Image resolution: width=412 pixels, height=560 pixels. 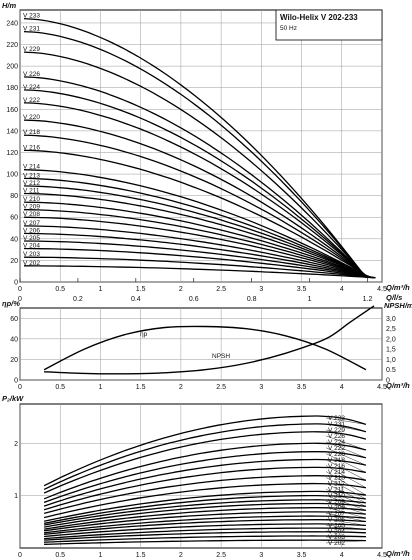 What do you see at coordinates (16, 444) in the screenshot?
I see `y-tick-label: 2` at bounding box center [16, 444].